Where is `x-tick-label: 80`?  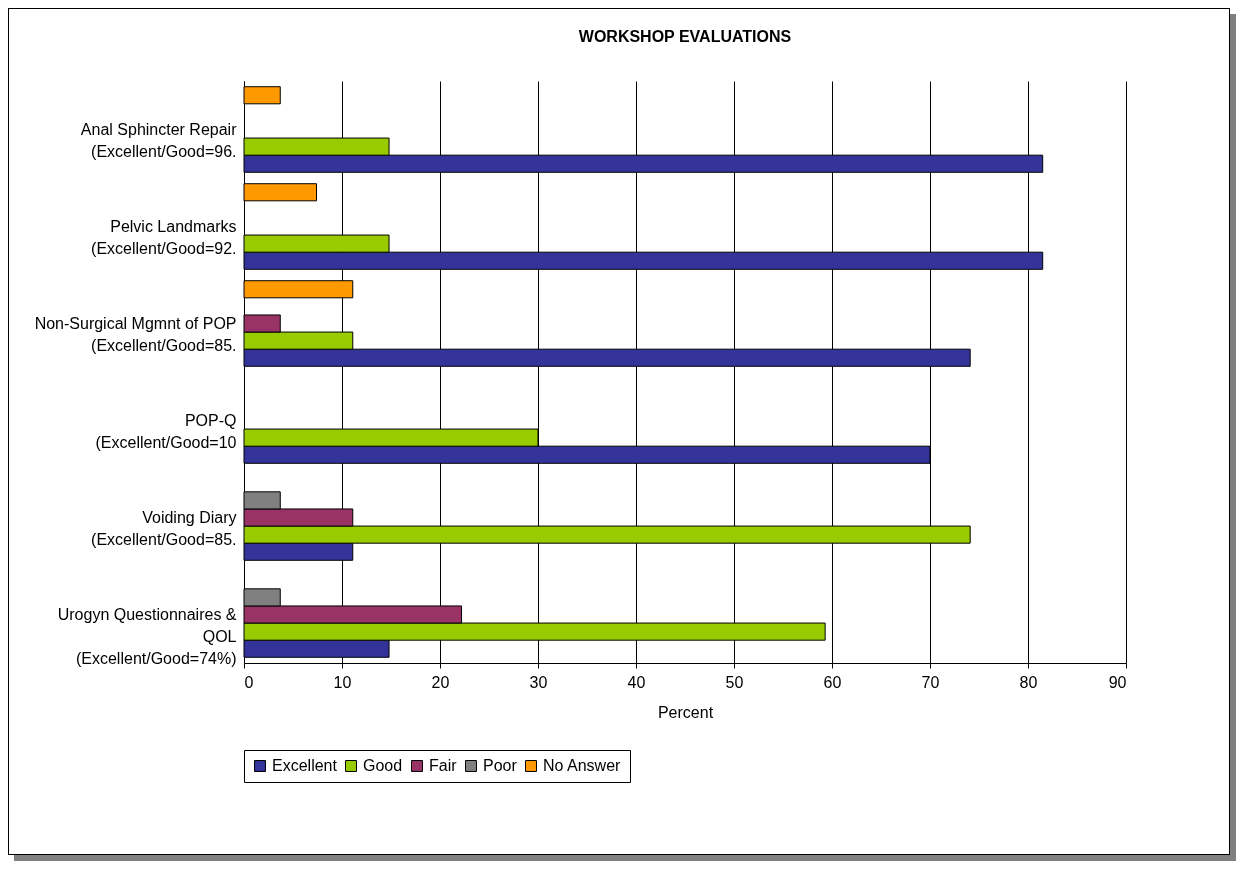 x-tick-label: 80 is located at coordinates (1028, 682).